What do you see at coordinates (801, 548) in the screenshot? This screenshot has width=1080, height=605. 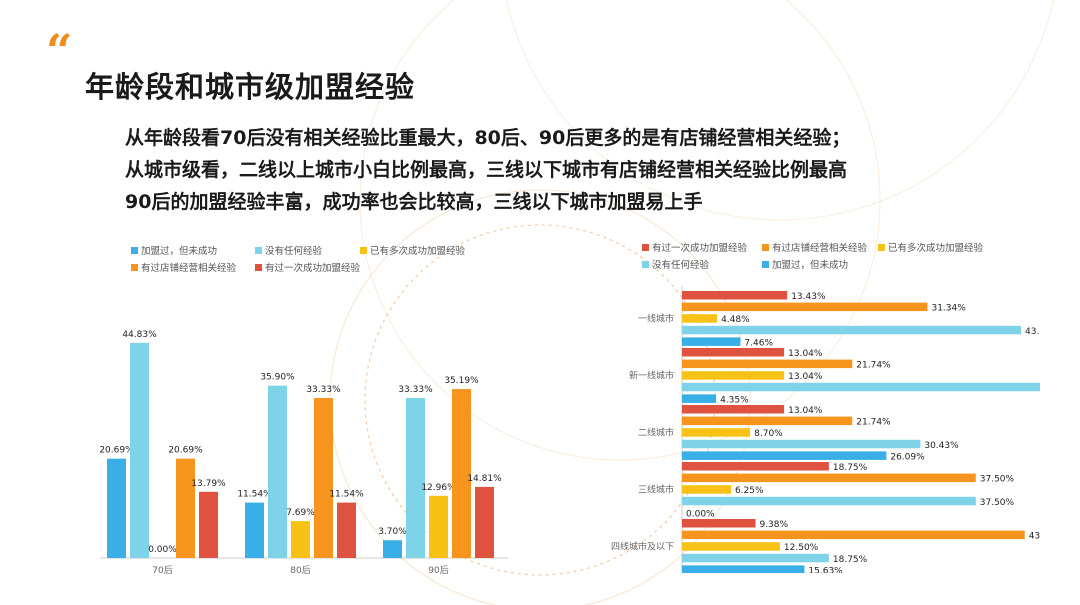 I see `data-label: 12.50%` at bounding box center [801, 548].